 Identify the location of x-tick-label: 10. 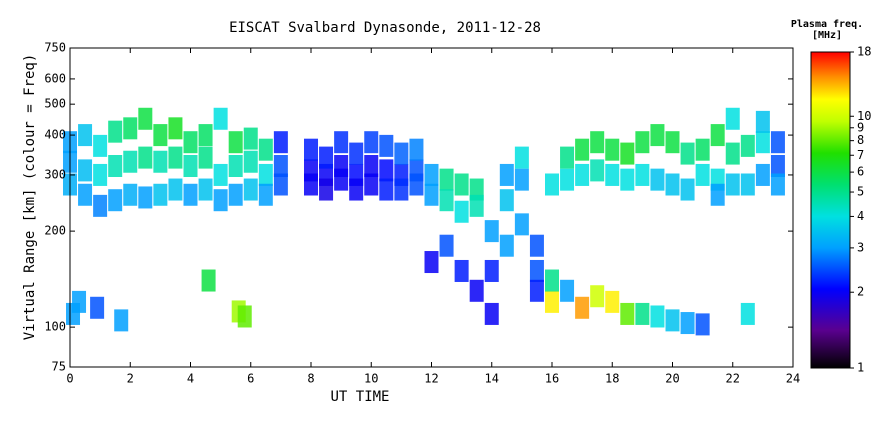
(371, 379).